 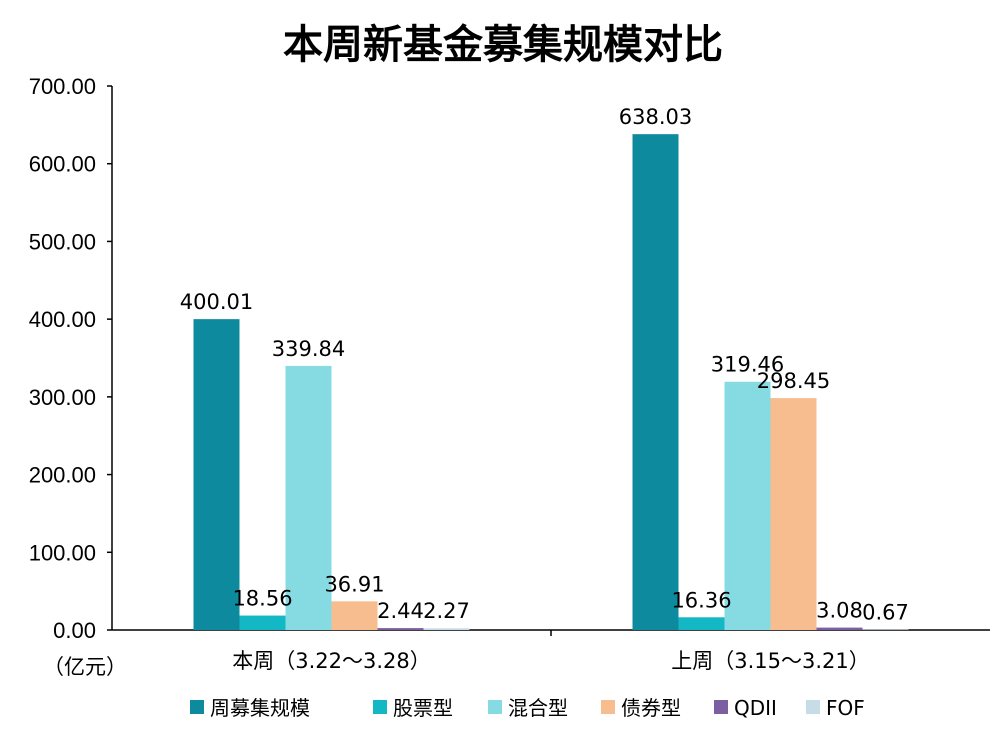 I want to click on y-tick-label: 300.00, so click(x=62, y=397).